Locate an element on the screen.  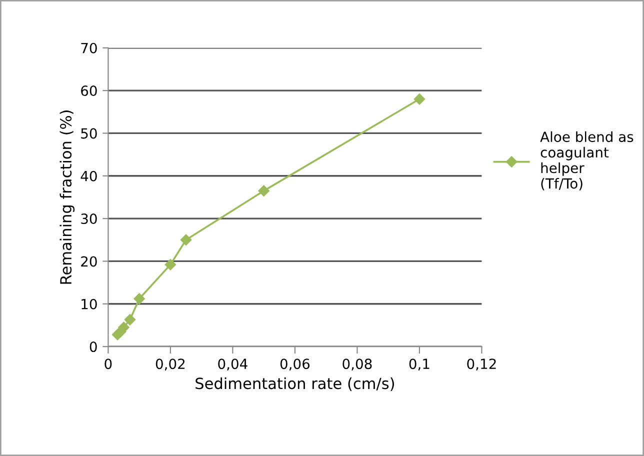
y-tick-label: 20 is located at coordinates (89, 261).